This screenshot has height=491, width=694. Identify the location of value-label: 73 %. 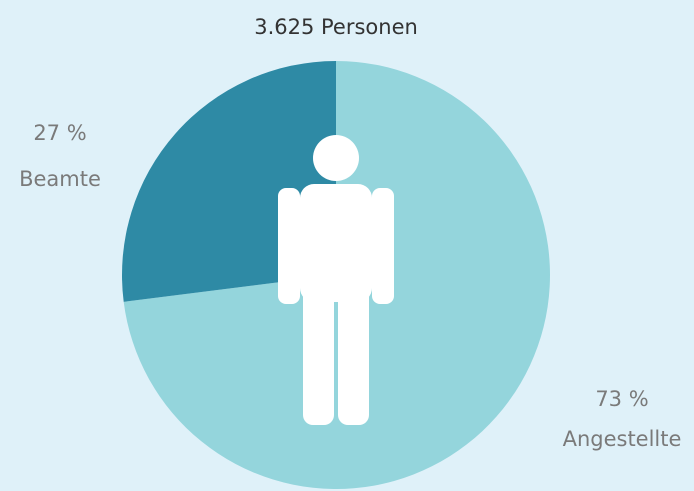
(621, 399).